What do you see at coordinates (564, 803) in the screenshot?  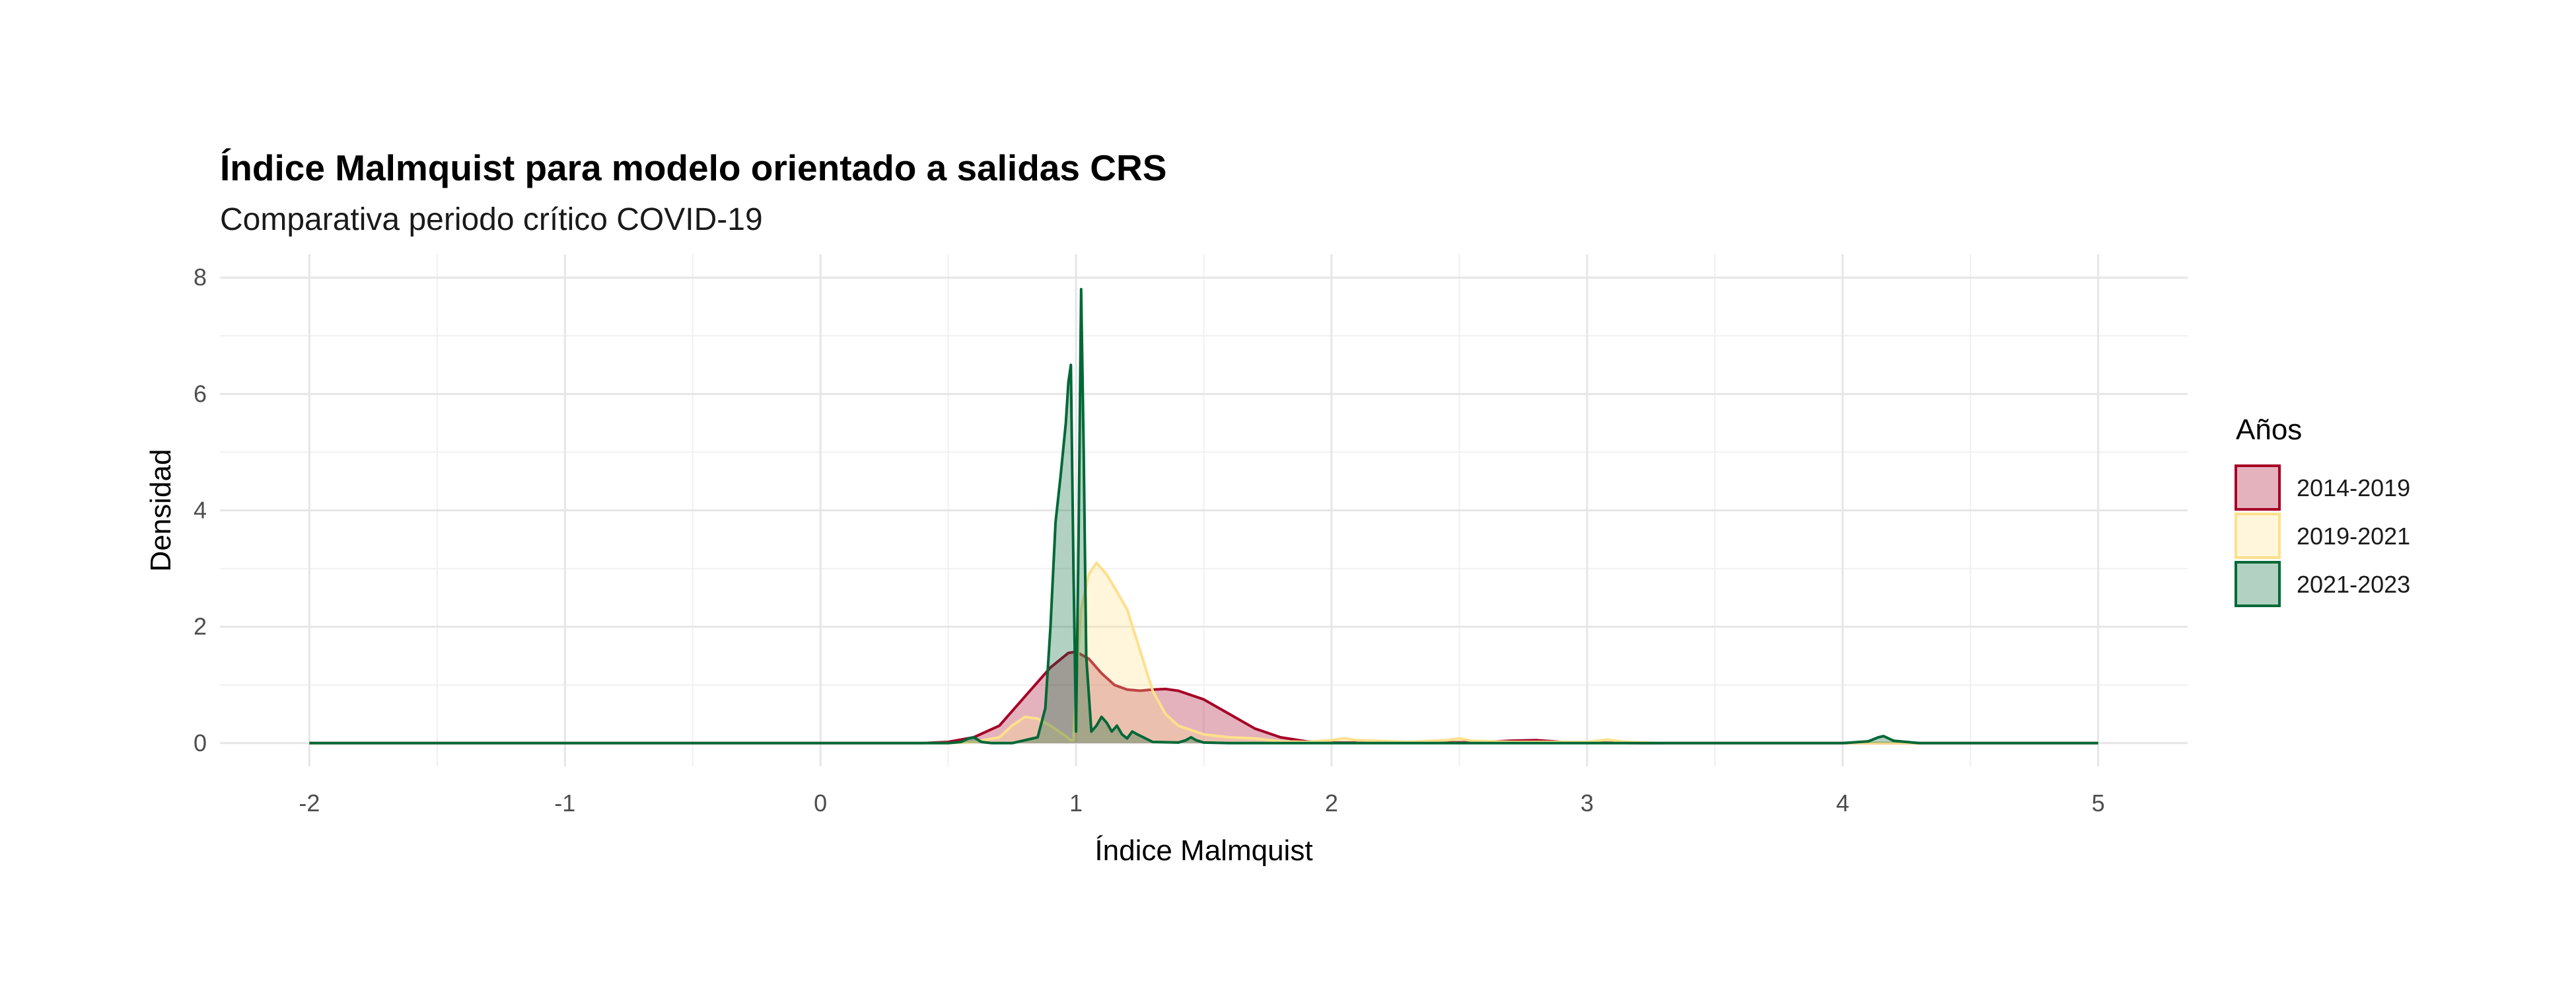 I see `x-tick-label: -1` at bounding box center [564, 803].